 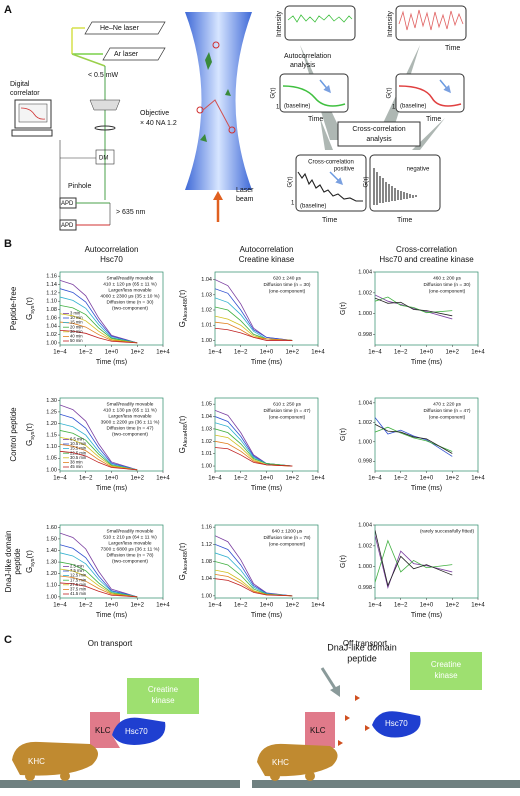 What do you see at coordinates (365, 643) in the screenshot?
I see `scene-title: Off transport` at bounding box center [365, 643].